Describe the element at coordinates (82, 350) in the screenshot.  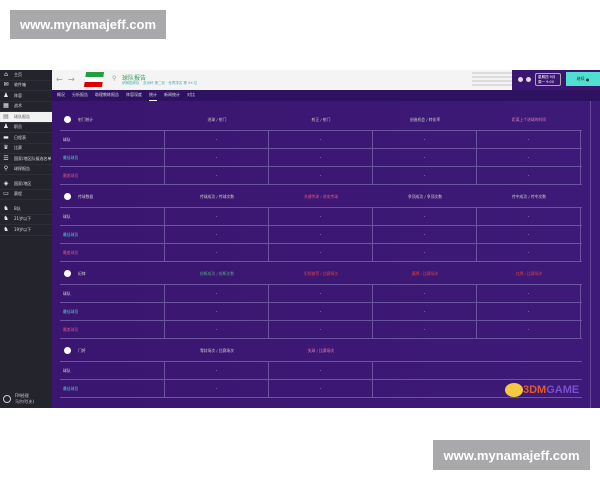
I see `section-title: 门将` at that location.